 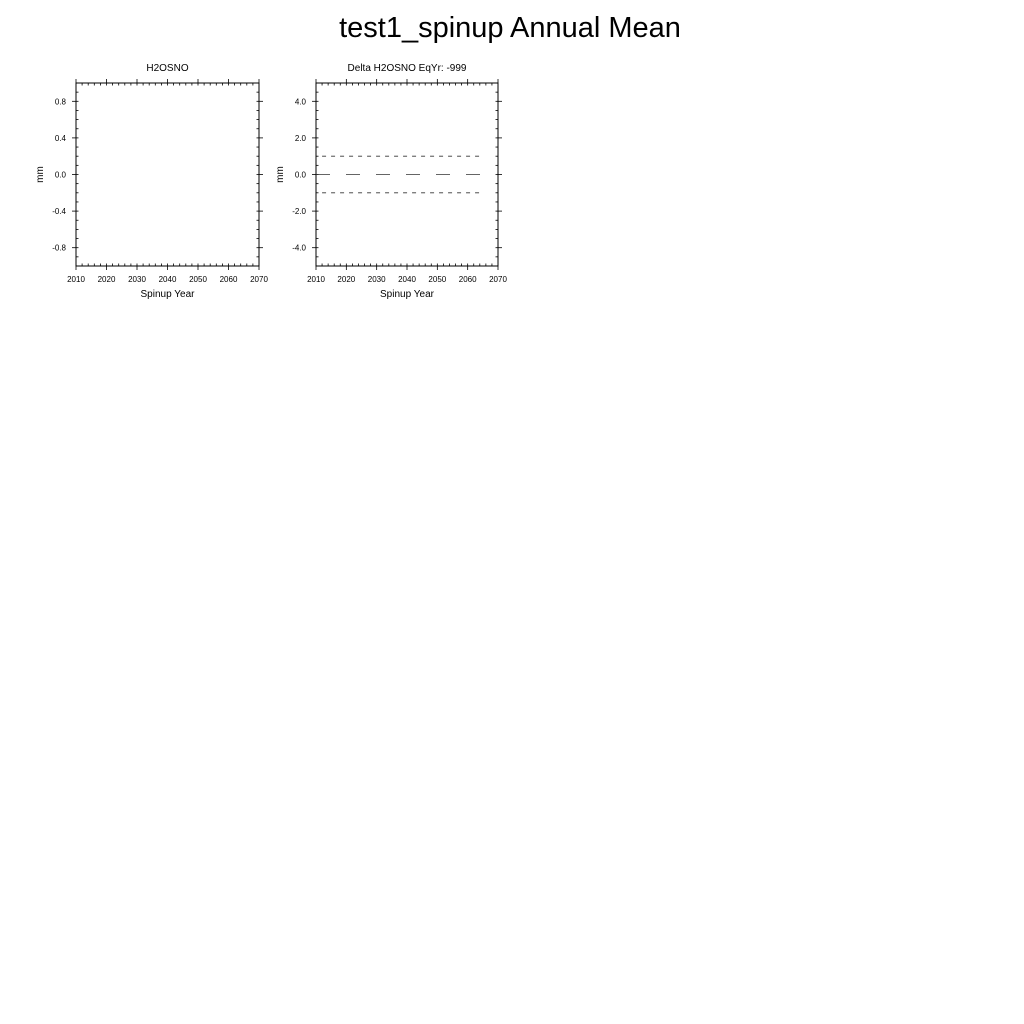 What do you see at coordinates (167, 68) in the screenshot?
I see `chart-title: H2OSNO` at bounding box center [167, 68].